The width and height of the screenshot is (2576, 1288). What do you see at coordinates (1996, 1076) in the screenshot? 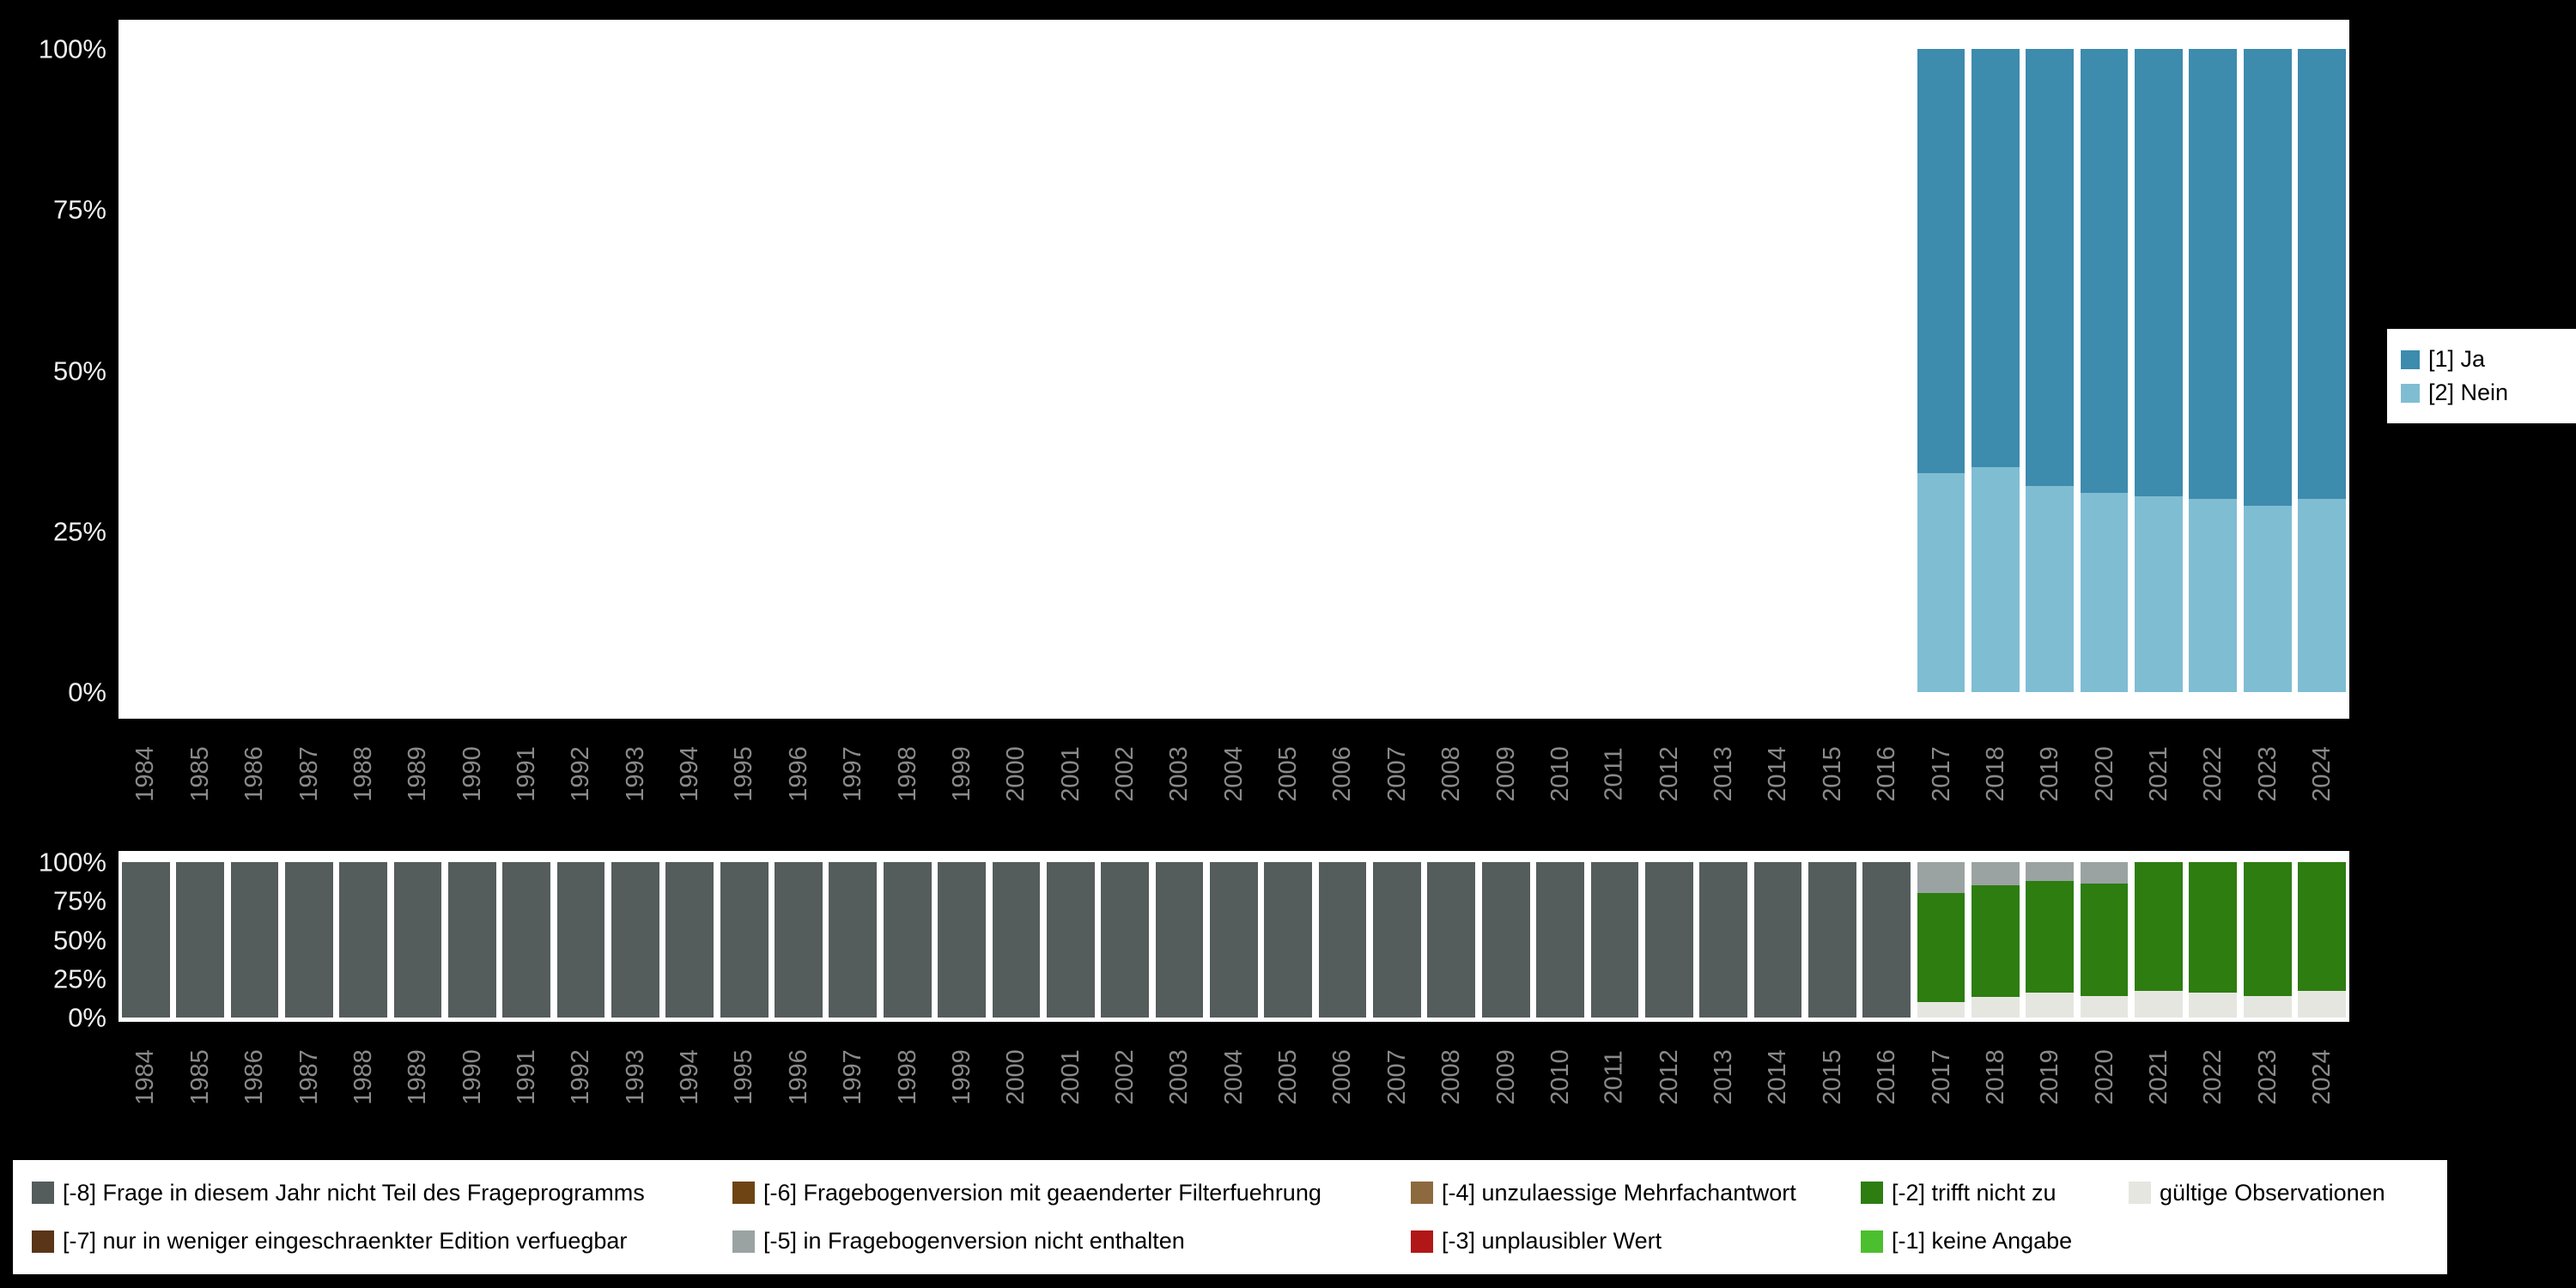
I see `x-tick: 2018` at bounding box center [1996, 1076].